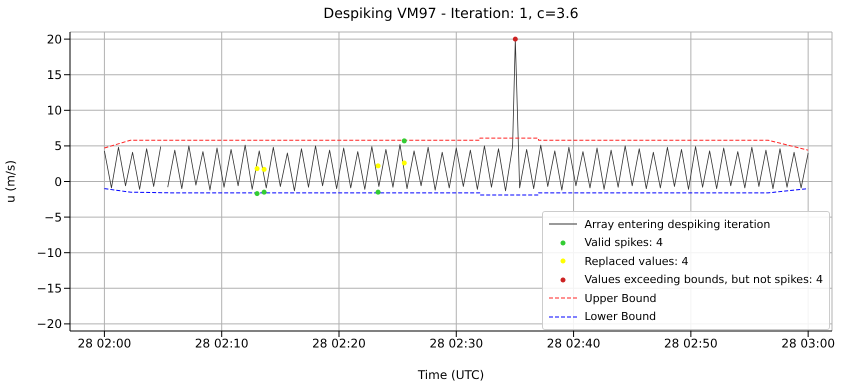  I want to click on chart-title: Despiking VM97 - Iteration: 1, c=3.6, so click(451, 14).